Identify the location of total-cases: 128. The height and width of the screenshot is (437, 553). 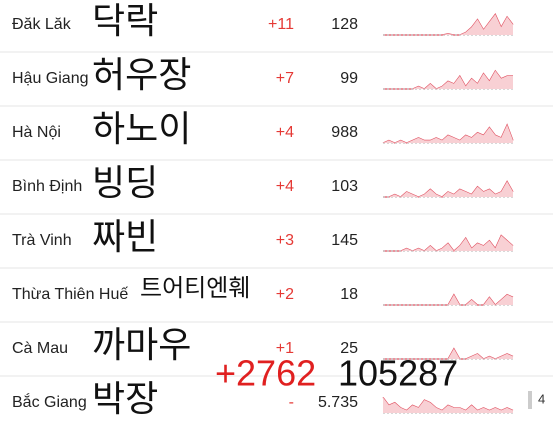
(344, 24).